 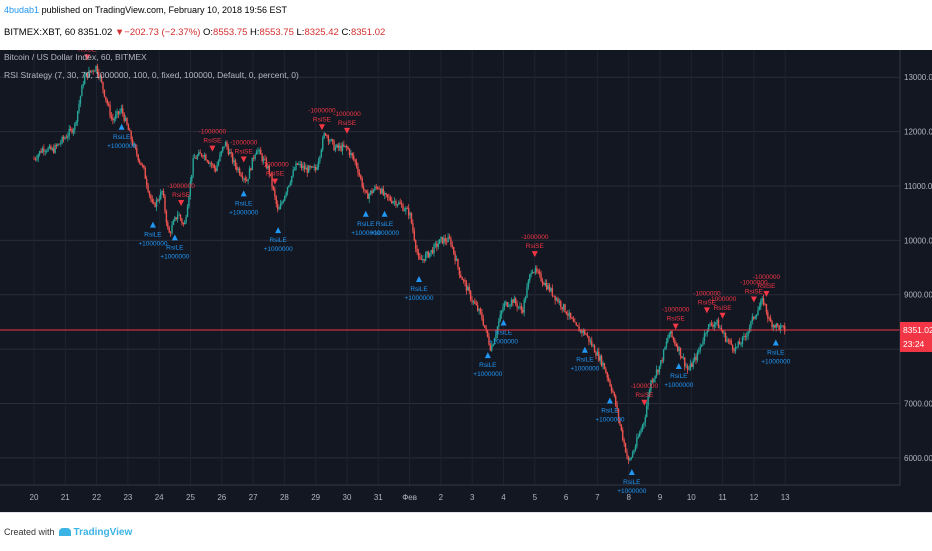 What do you see at coordinates (409, 497) in the screenshot?
I see `time-tick-label: Фев` at bounding box center [409, 497].